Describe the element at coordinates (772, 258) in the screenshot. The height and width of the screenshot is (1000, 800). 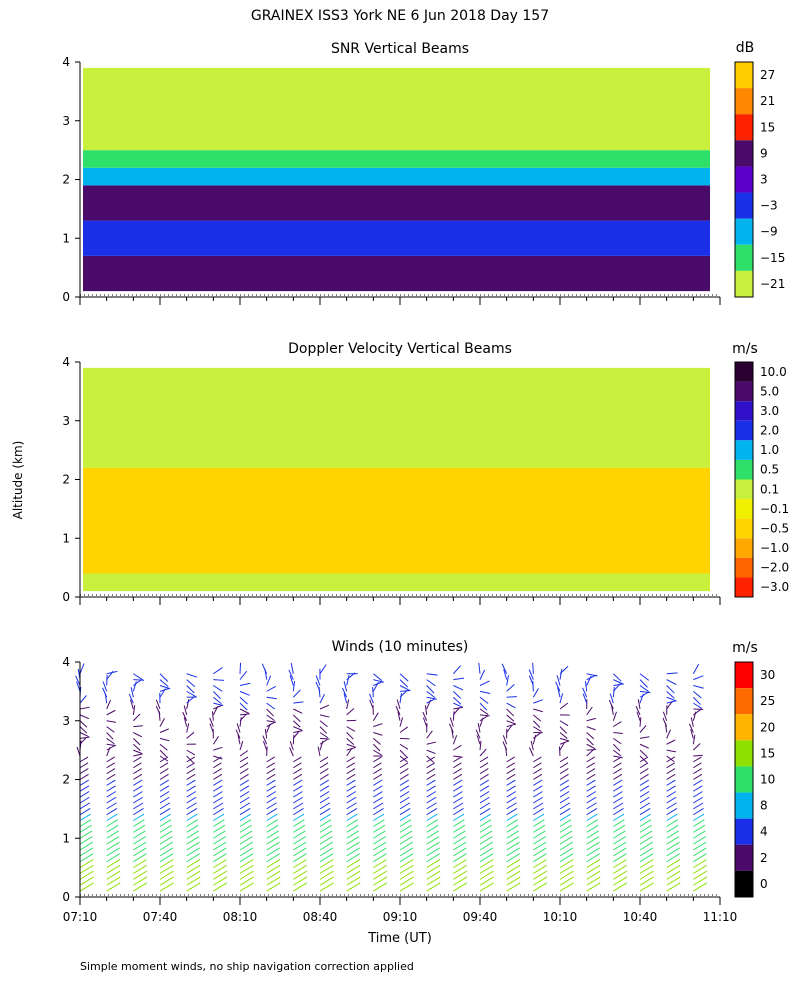
I see `colorbar-label: −15` at that location.